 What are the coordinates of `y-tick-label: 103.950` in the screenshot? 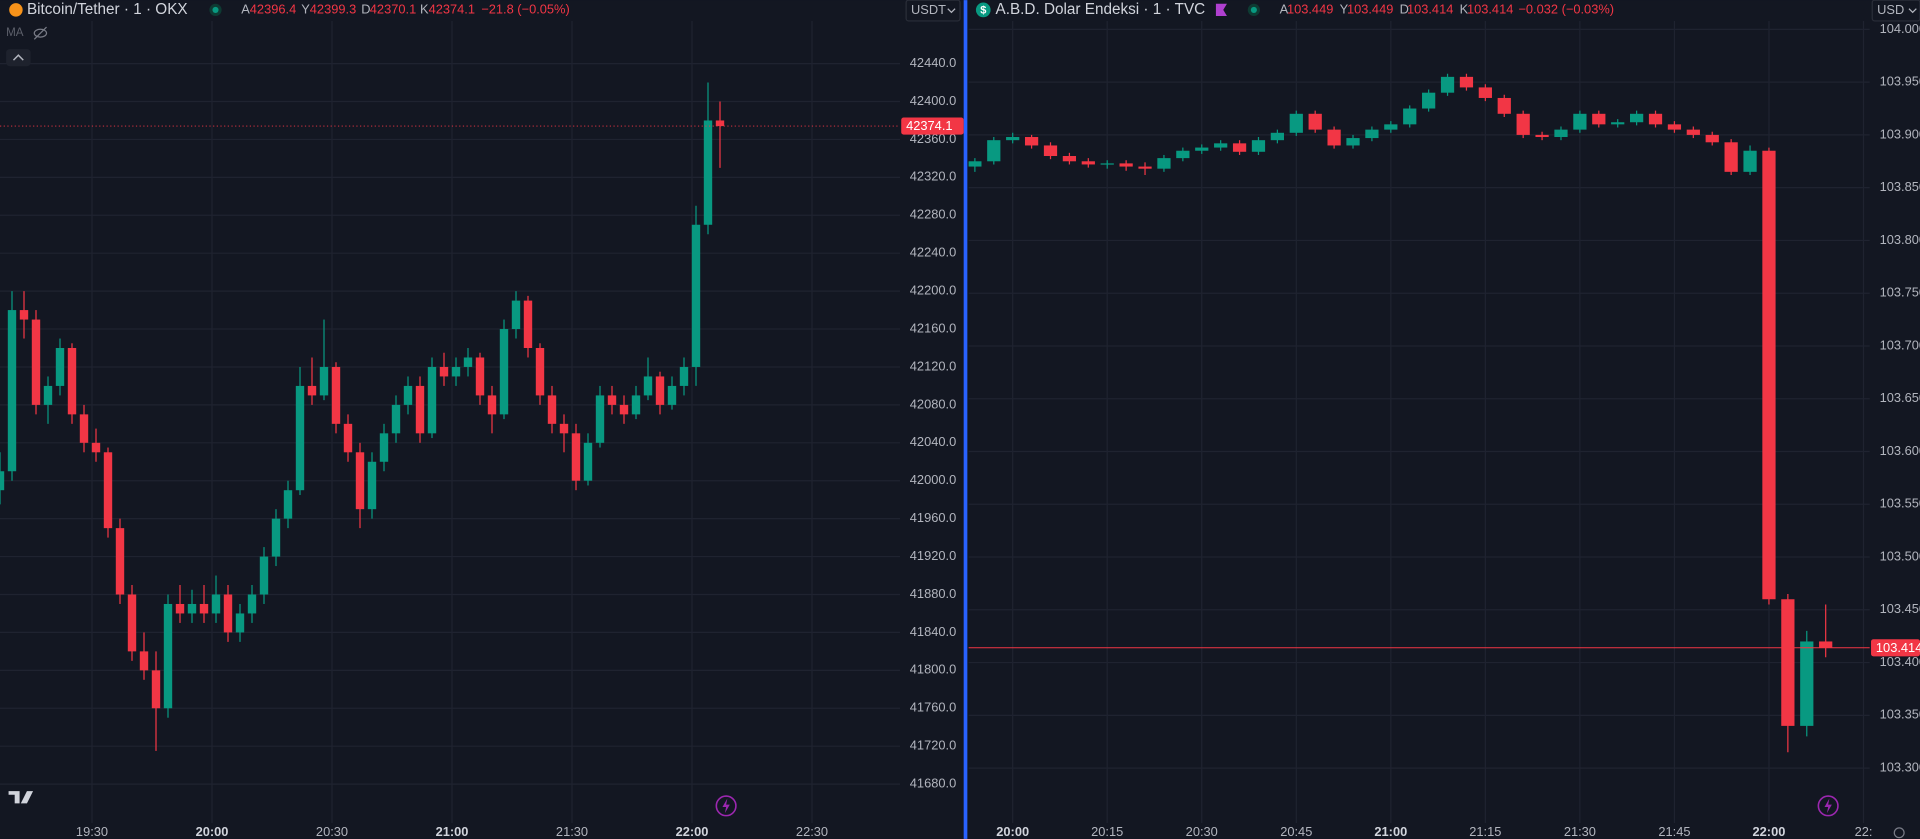 It's located at (1900, 81).